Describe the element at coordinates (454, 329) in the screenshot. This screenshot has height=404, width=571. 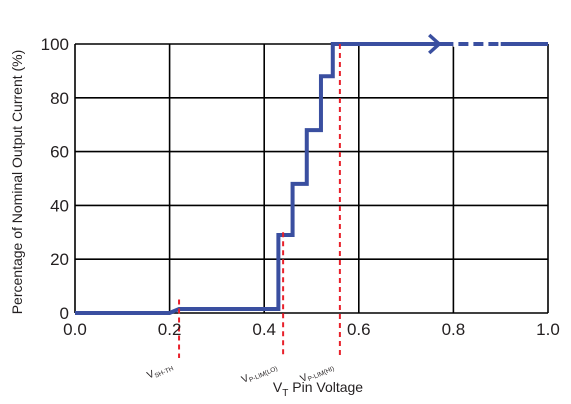
I see `x-tick-label: 0.8` at that location.